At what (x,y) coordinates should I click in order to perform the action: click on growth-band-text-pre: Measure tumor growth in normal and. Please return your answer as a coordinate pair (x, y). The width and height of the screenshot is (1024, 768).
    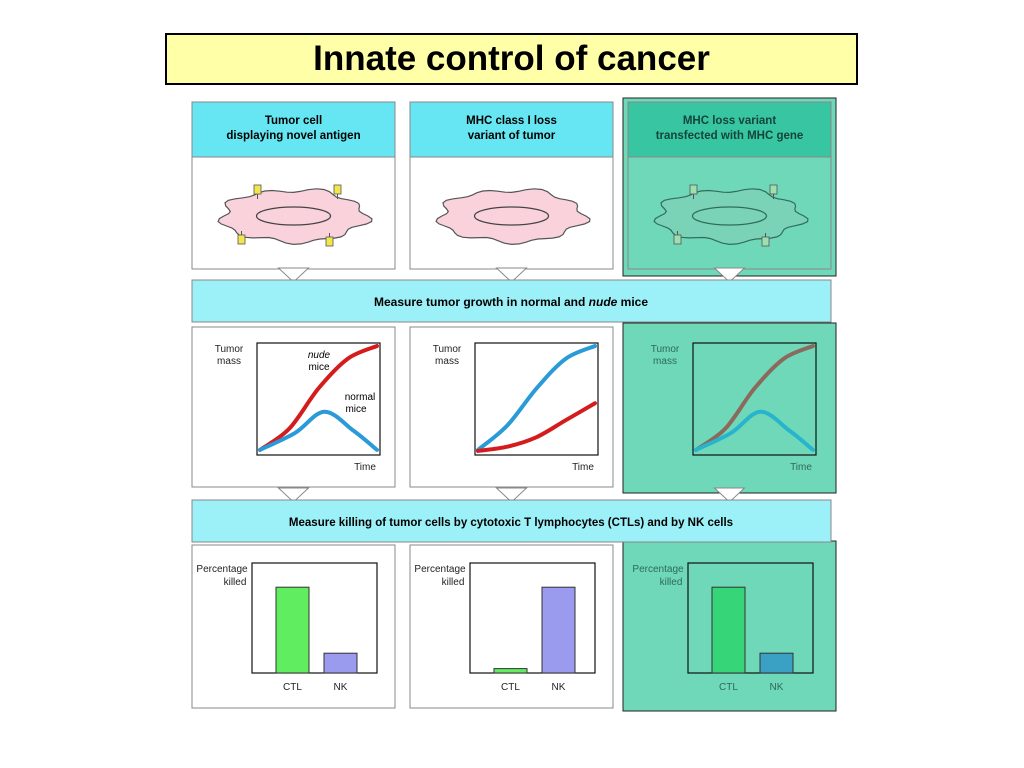
    Looking at the image, I should click on (481, 302).